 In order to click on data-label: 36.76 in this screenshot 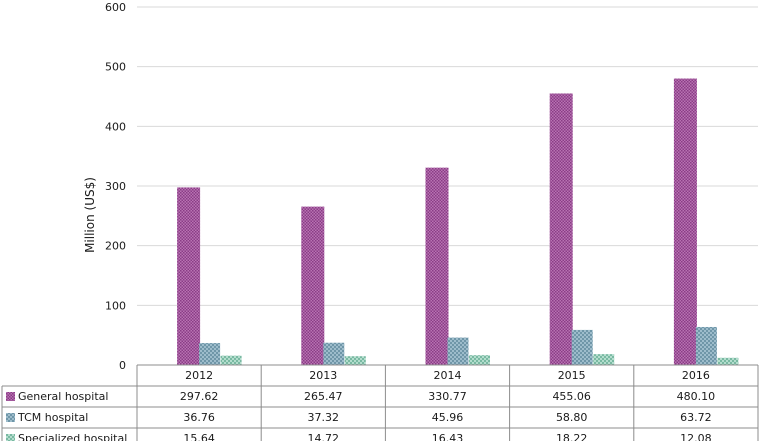, I will do `click(199, 417)`.